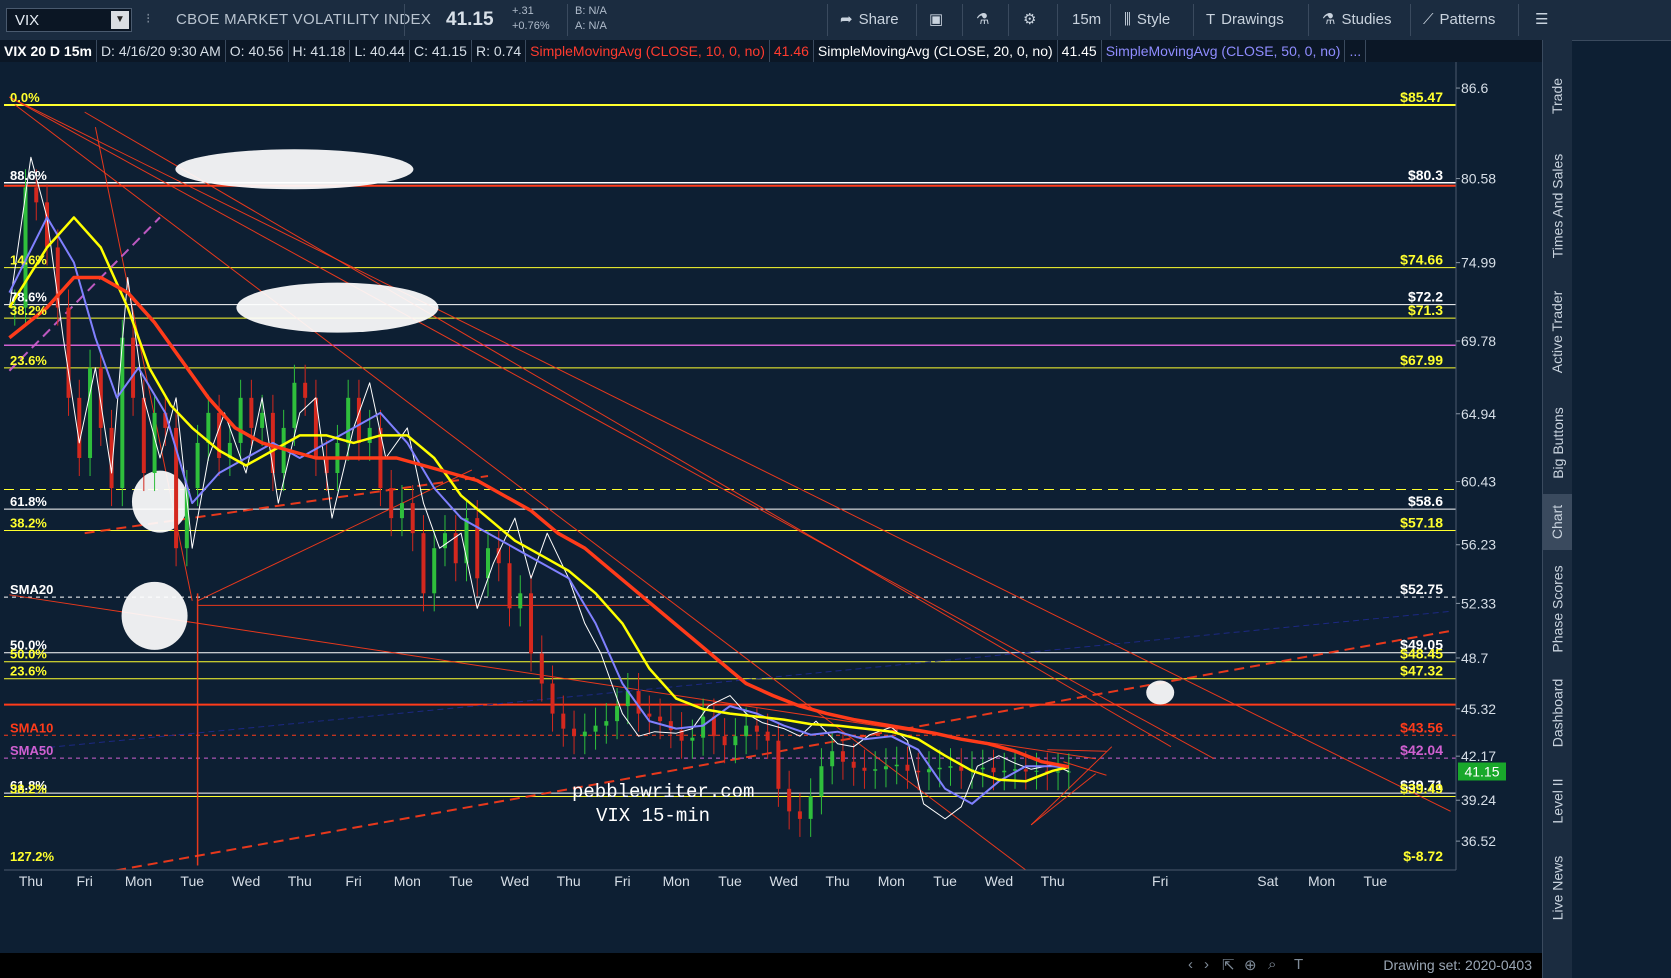  I want to click on price-change: +.31 +0.76%, so click(531, 19).